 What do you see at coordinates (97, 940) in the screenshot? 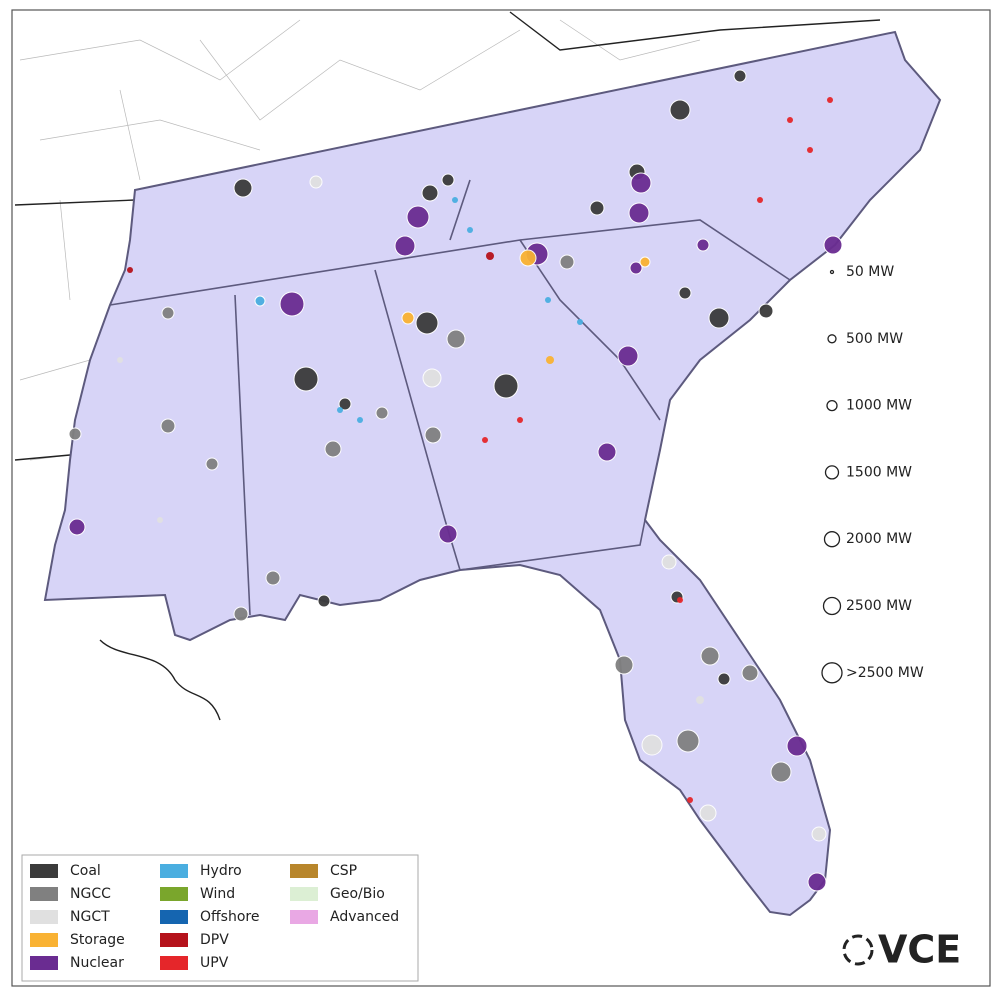
I see `legend-label: Storage` at bounding box center [97, 940].